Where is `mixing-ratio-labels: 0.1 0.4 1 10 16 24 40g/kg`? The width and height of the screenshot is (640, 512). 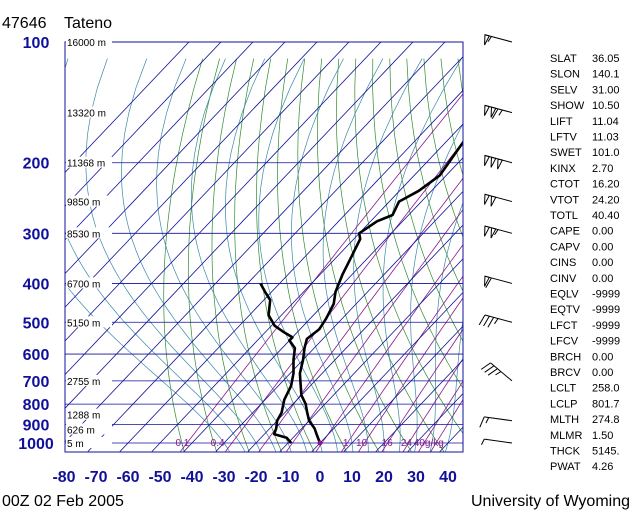 mixing-ratio-labels: 0.1 0.4 1 10 16 24 40g/kg is located at coordinates (309, 443).